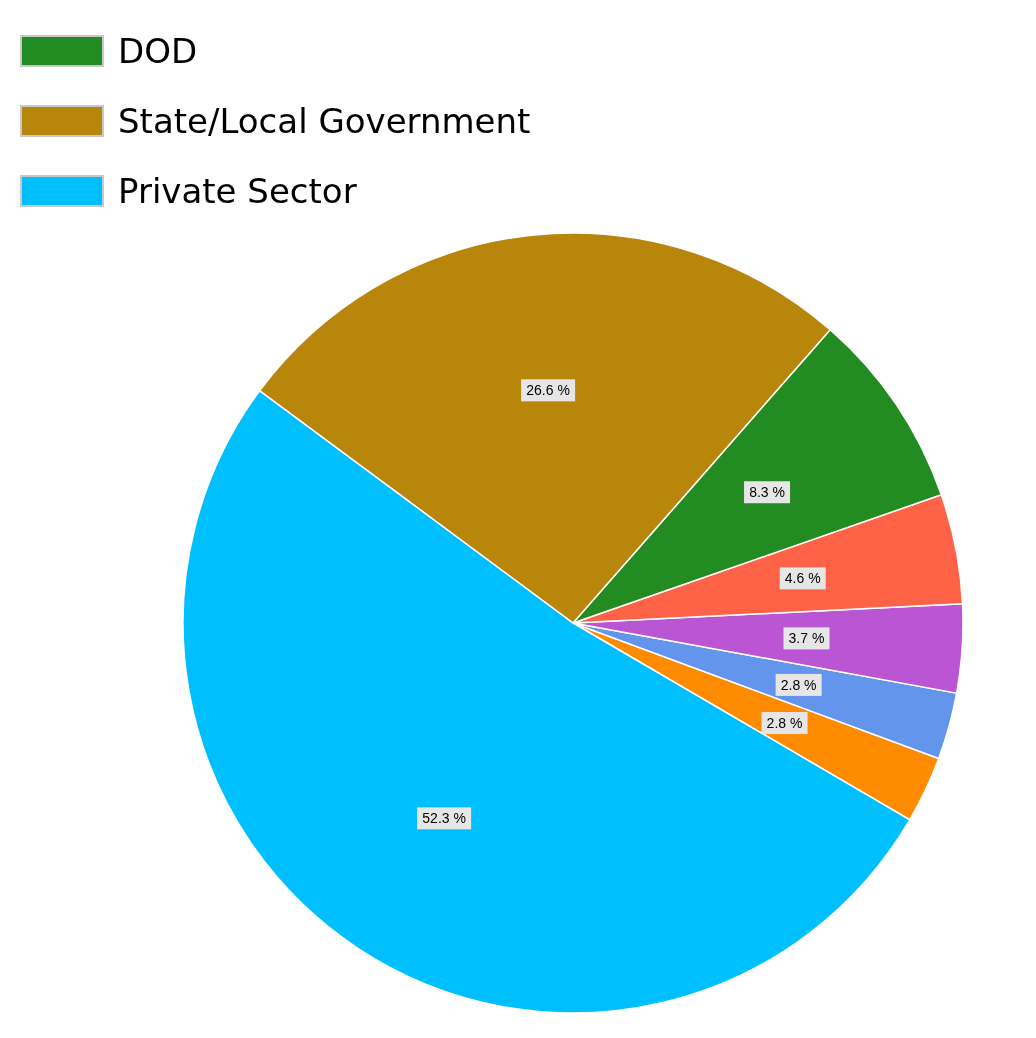 This screenshot has width=1036, height=1038. Describe the element at coordinates (324, 121) in the screenshot. I see `legend-label: State/Local Government` at that location.